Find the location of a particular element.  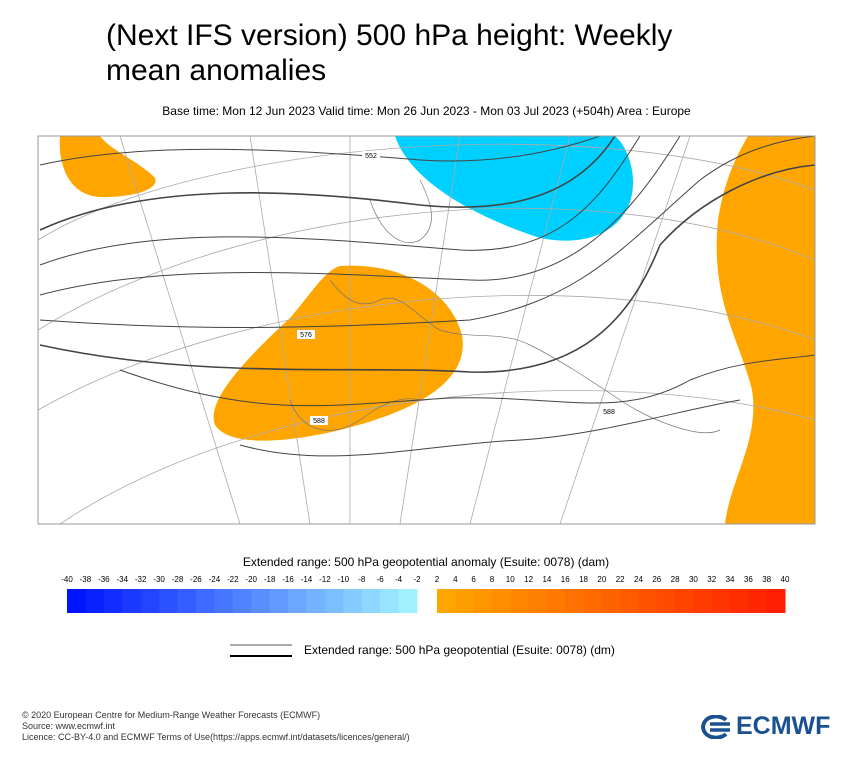

colorbar-tick-label: -6 is located at coordinates (381, 579).